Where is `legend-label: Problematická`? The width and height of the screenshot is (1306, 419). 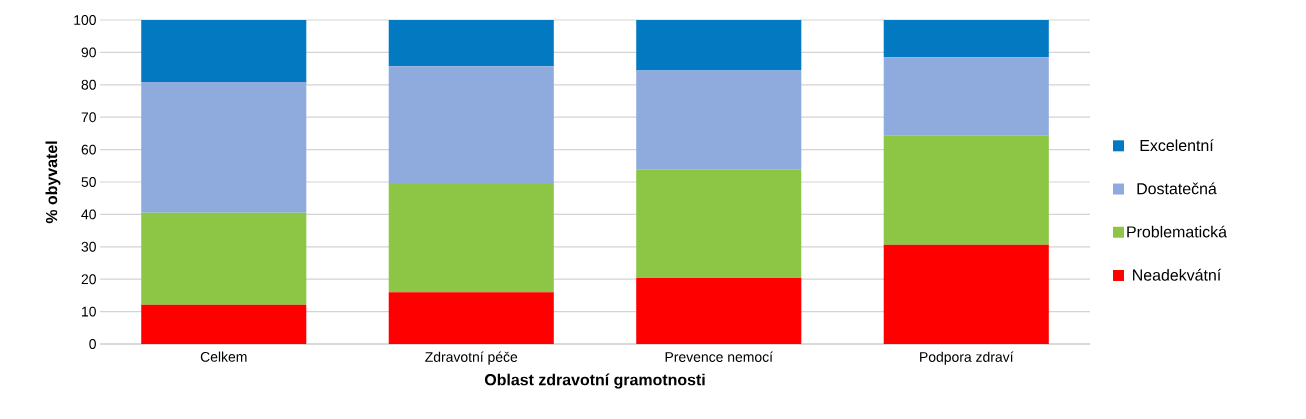 legend-label: Problematická is located at coordinates (1177, 231).